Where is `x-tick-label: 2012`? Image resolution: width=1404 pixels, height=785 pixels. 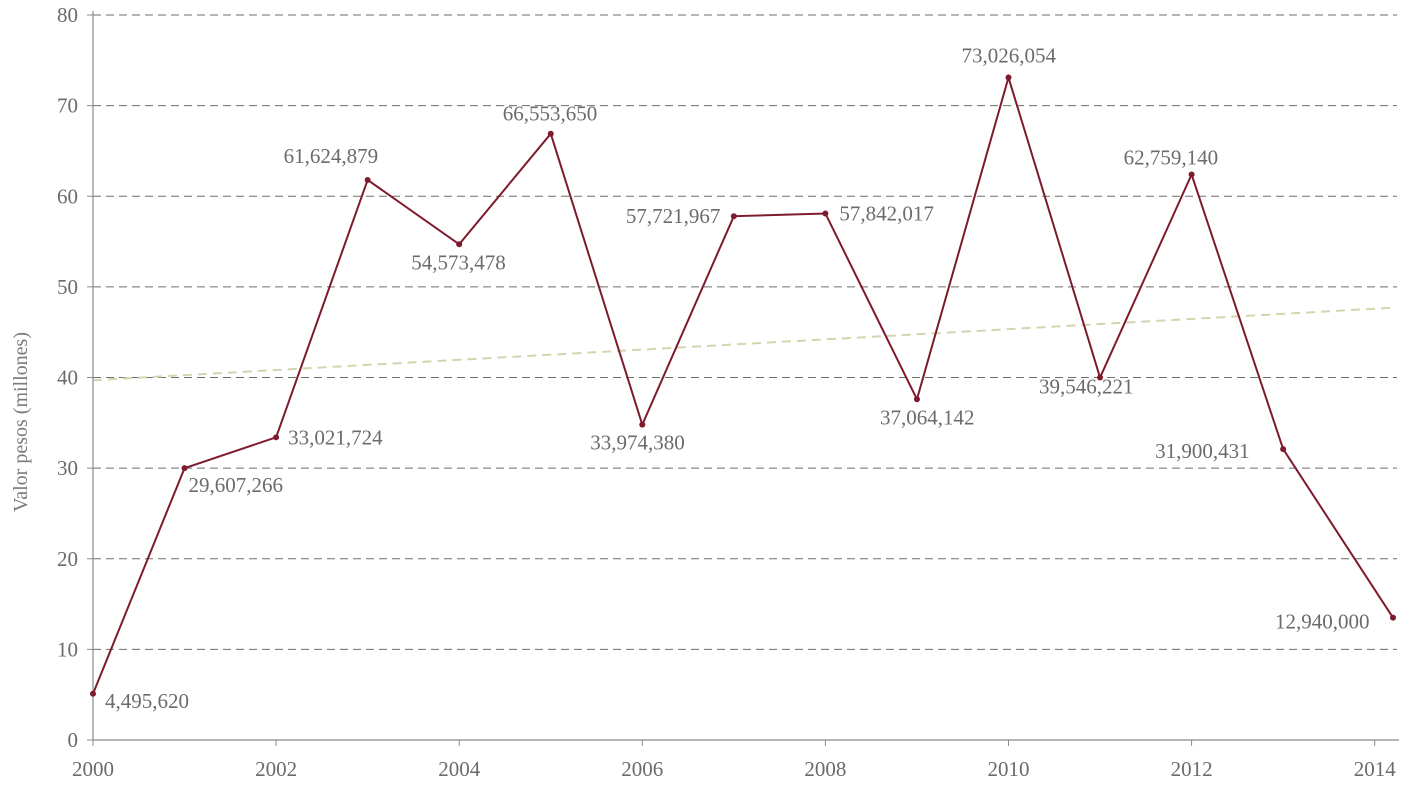
x-tick-label: 2012 is located at coordinates (1192, 769).